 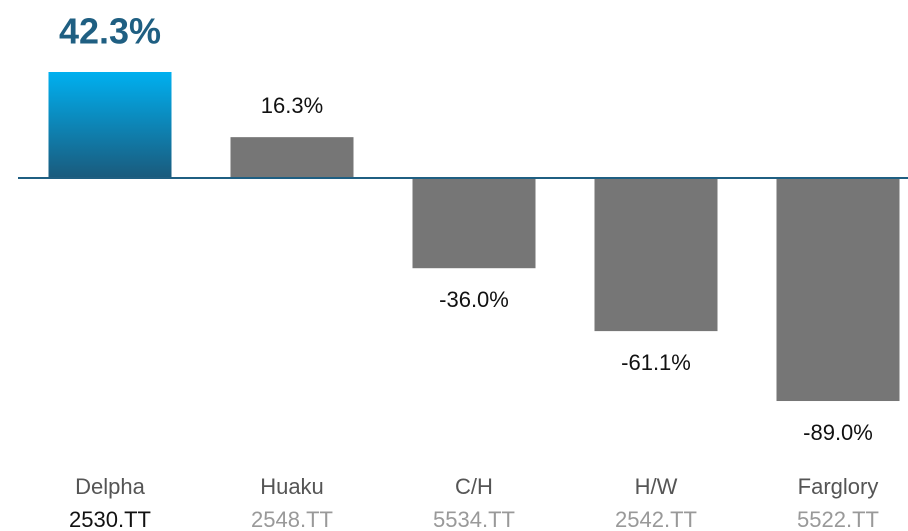 What do you see at coordinates (292, 486) in the screenshot?
I see `category-label: Huaku` at bounding box center [292, 486].